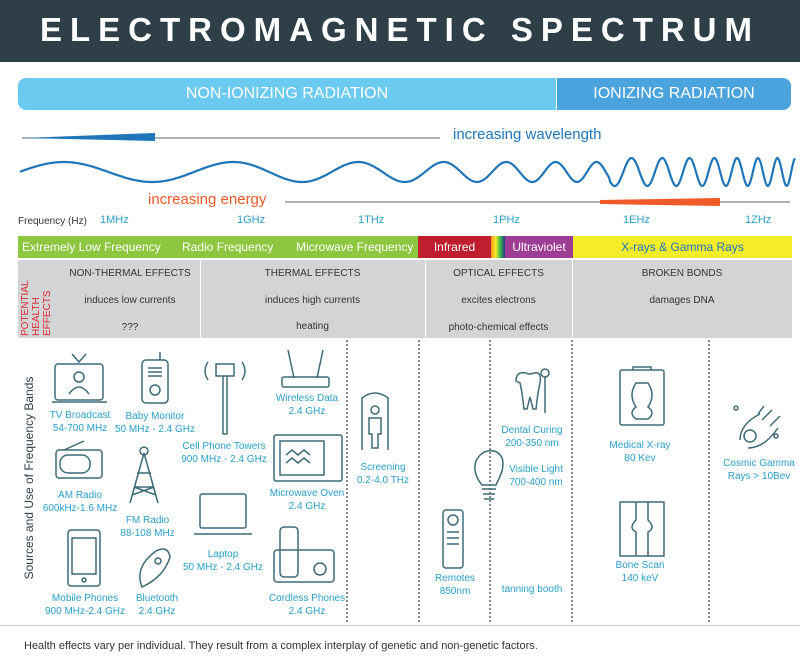 The image size is (800, 659). I want to click on source-label: AM Radio 600kHz-1.6 MHz, so click(80, 502).